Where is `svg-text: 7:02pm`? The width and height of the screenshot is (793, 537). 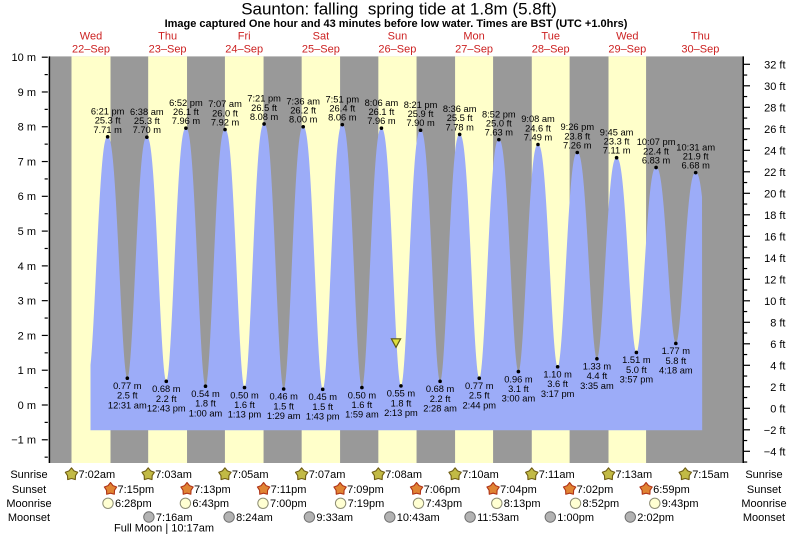 svg-text: 7:02pm is located at coordinates (595, 490).